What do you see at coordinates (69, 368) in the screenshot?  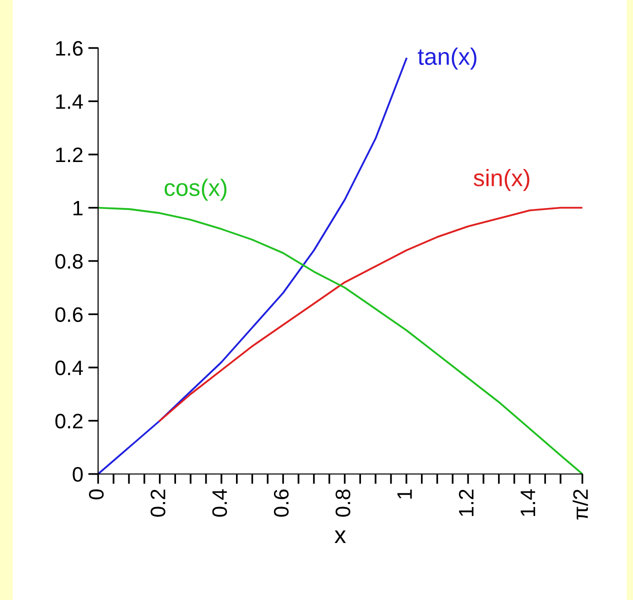 I see `y-tick-label: 0.4` at bounding box center [69, 368].